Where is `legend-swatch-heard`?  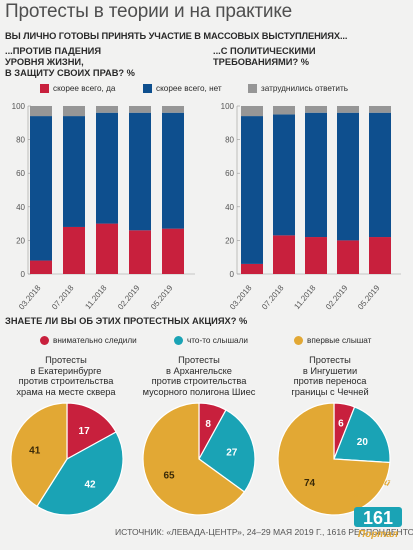
legend-swatch-heard is located at coordinates (178, 340).